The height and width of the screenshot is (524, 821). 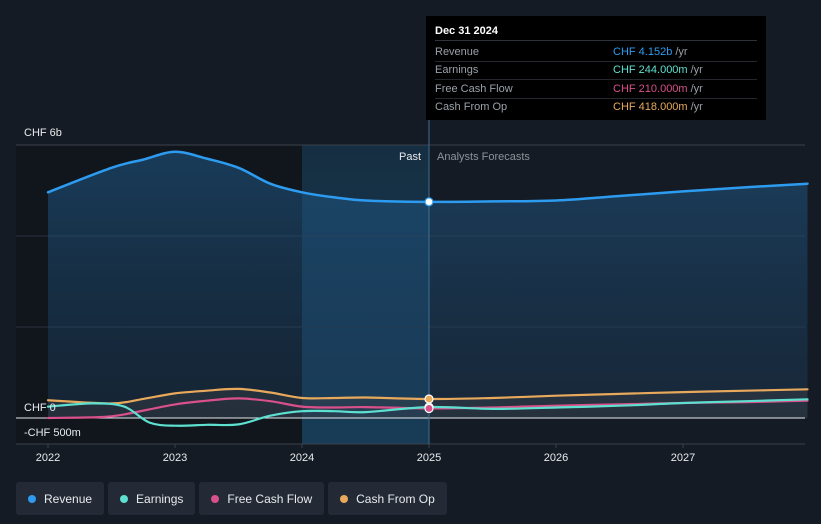 What do you see at coordinates (483, 157) in the screenshot?
I see `forecast-label: Analysts Forecasts` at bounding box center [483, 157].